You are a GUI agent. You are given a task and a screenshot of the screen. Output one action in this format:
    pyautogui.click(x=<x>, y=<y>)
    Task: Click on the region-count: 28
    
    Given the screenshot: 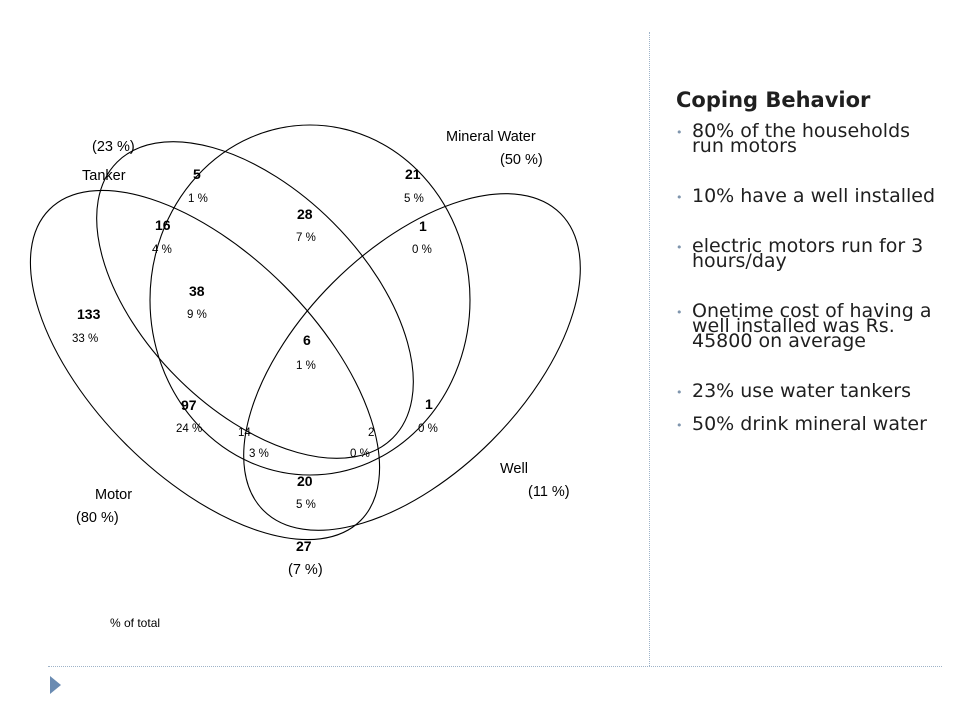 What is the action you would take?
    pyautogui.click(x=305, y=214)
    